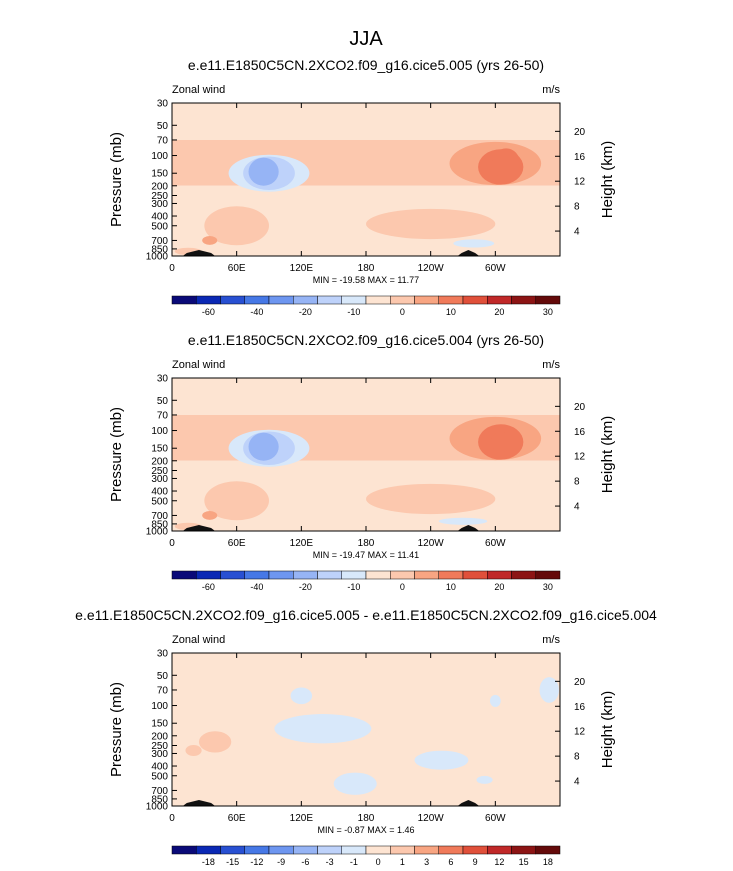 The height and width of the screenshot is (871, 733). Describe the element at coordinates (305, 587) in the screenshot. I see `colorbar-label: -20` at that location.